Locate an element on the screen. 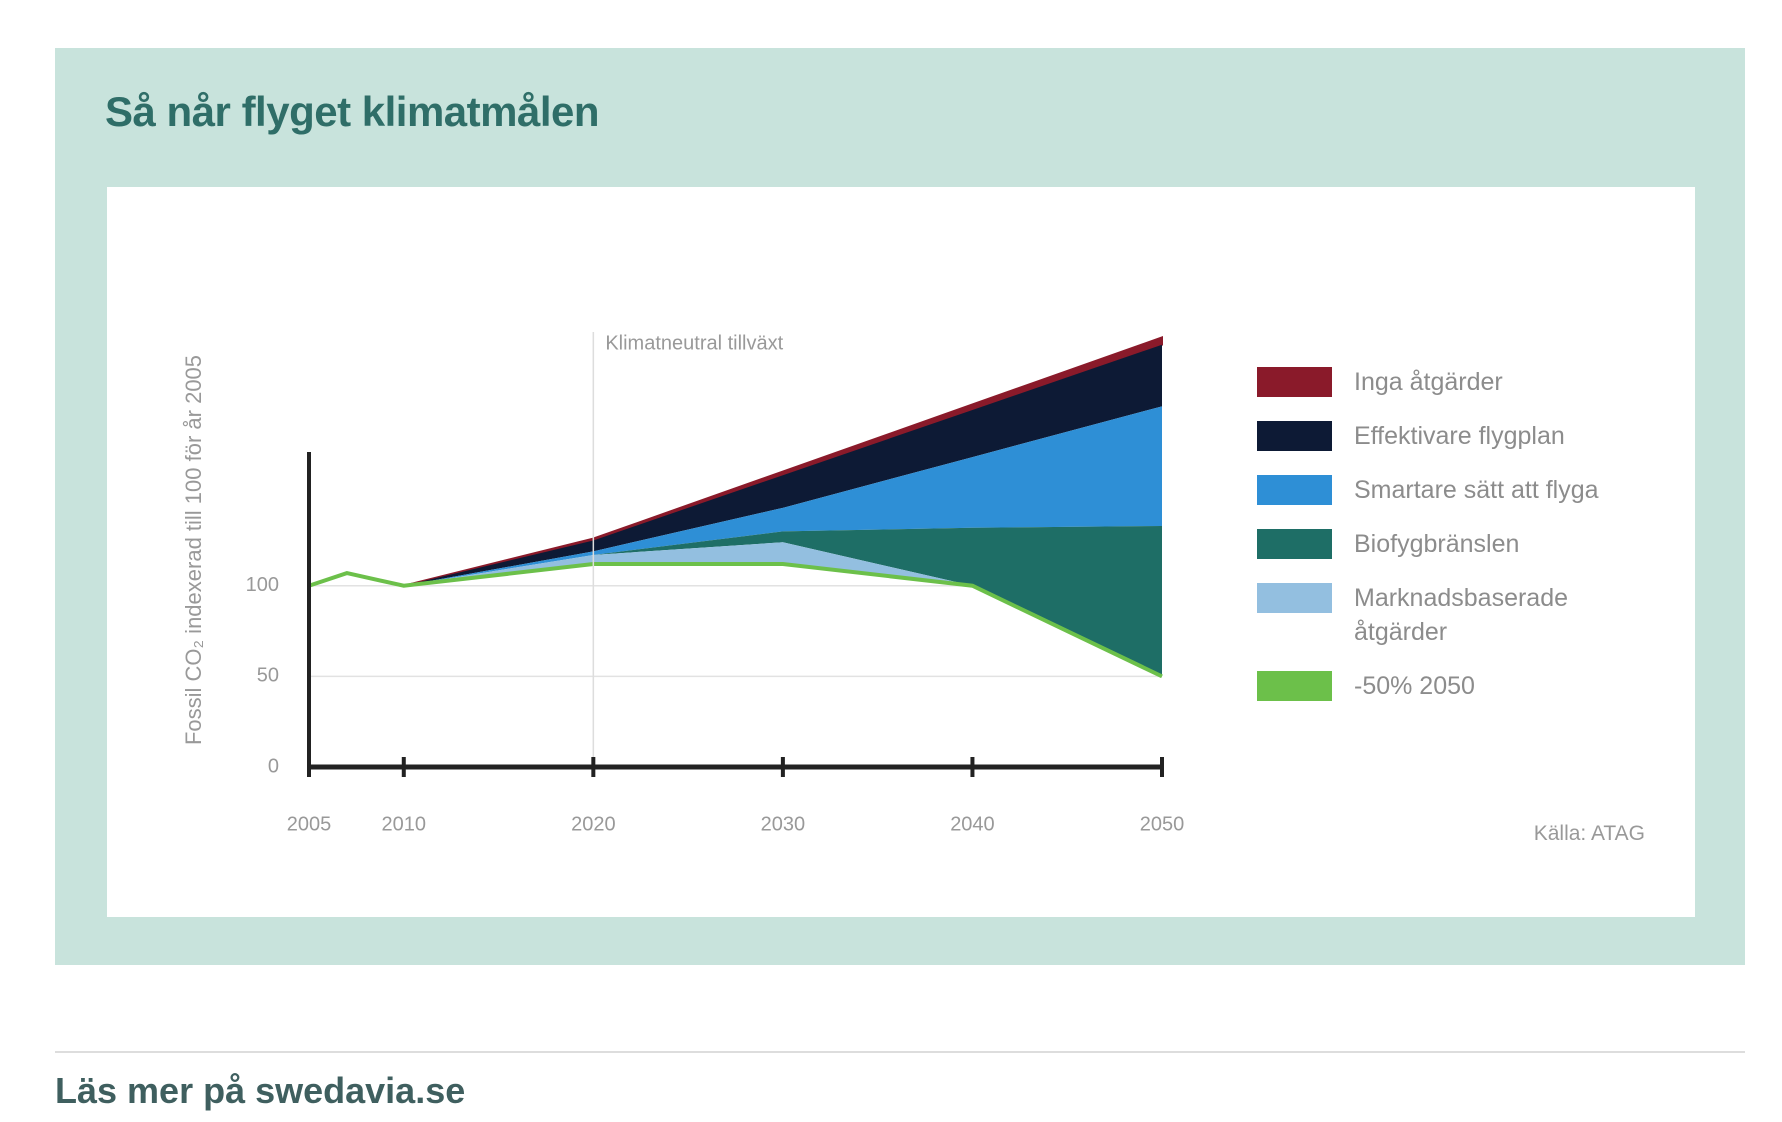 The image size is (1782, 1122). legend-item: Biofygbränslen is located at coordinates (1477, 545).